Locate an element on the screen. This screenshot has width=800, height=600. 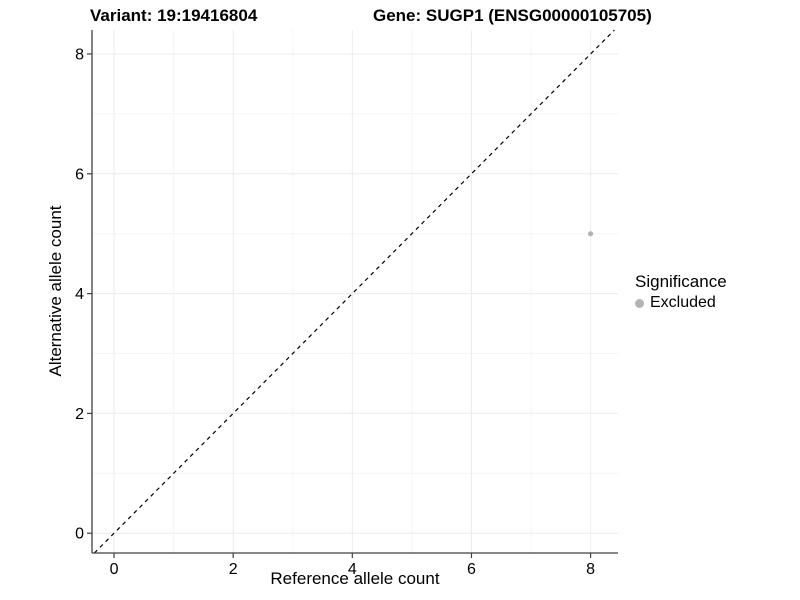
legend-point-icon is located at coordinates (639, 303).